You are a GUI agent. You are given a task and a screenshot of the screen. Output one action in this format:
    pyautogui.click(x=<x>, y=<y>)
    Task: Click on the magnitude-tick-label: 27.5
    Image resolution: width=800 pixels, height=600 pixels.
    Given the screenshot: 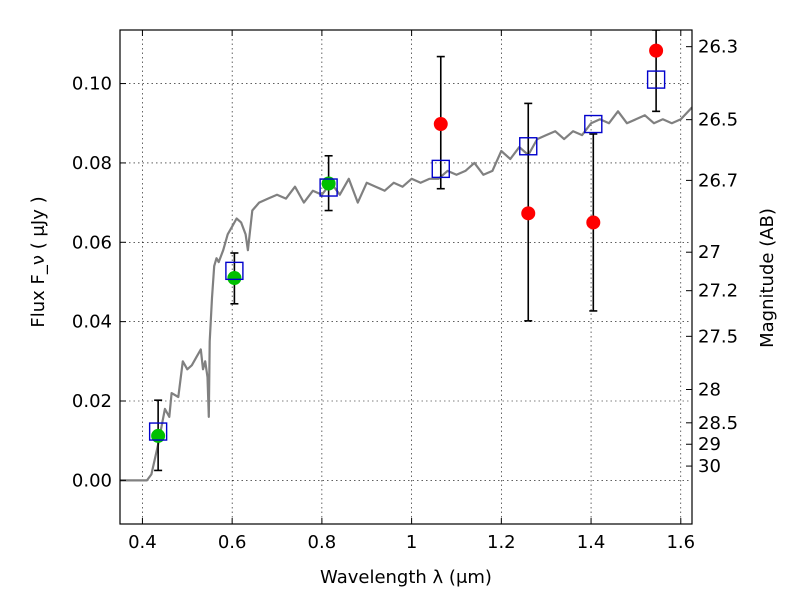 What is the action you would take?
    pyautogui.click(x=718, y=336)
    